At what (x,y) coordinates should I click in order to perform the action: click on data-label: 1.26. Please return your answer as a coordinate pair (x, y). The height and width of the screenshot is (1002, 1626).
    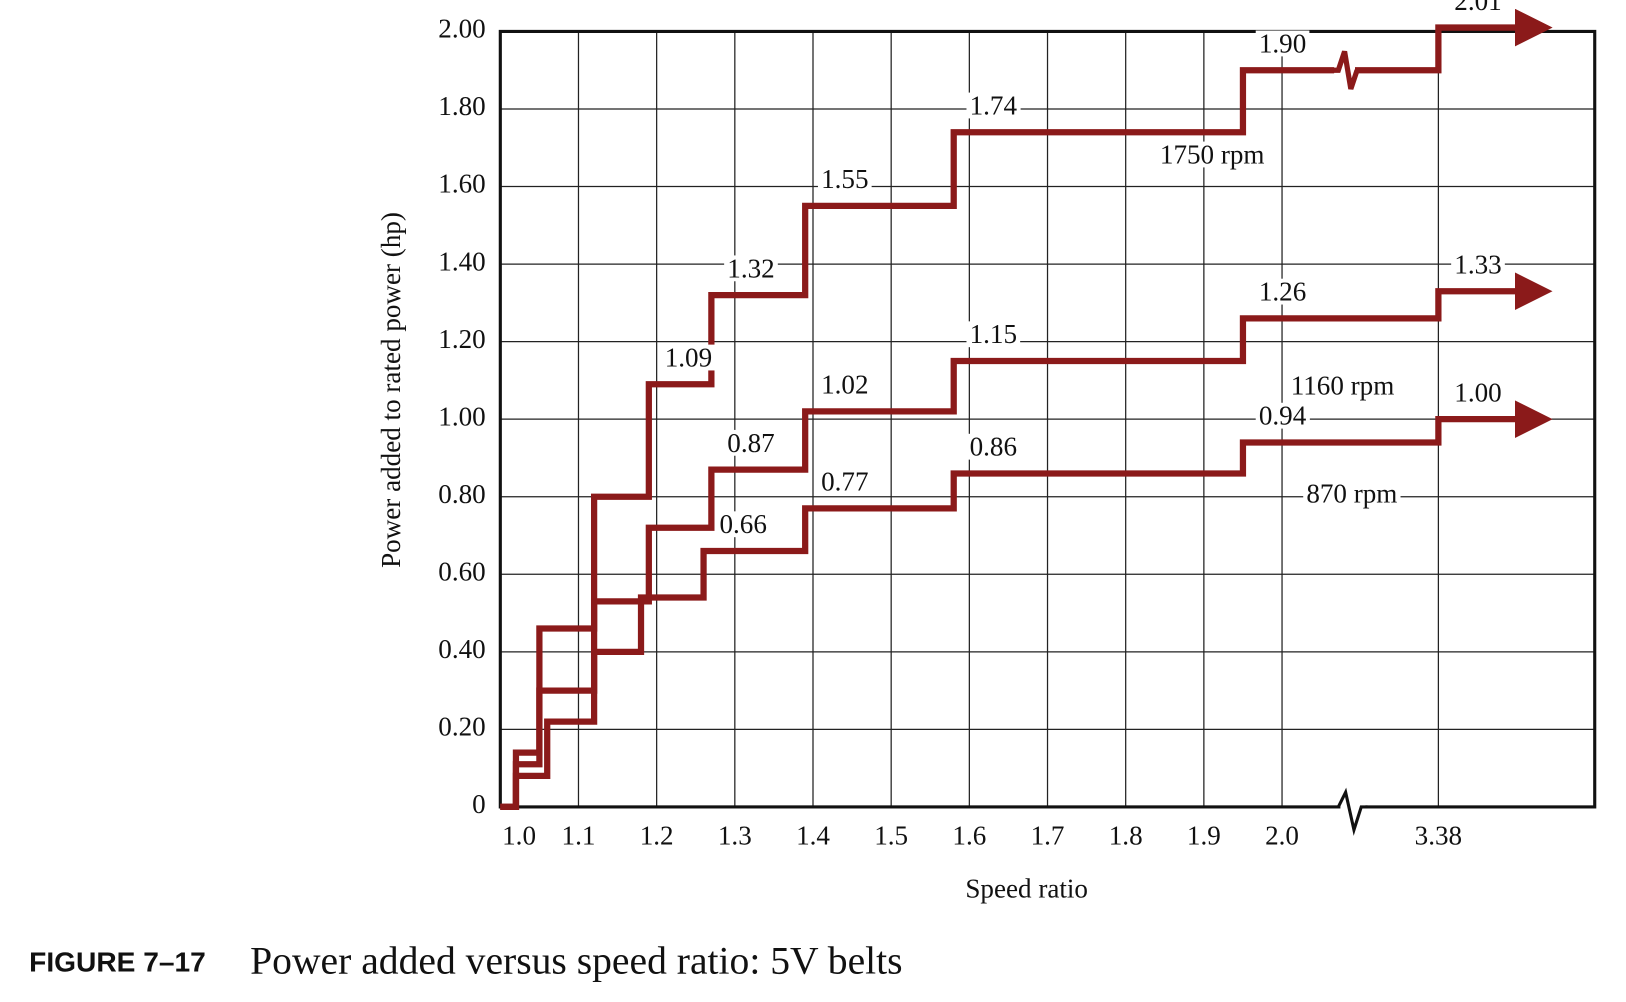
    Looking at the image, I should click on (1282, 292).